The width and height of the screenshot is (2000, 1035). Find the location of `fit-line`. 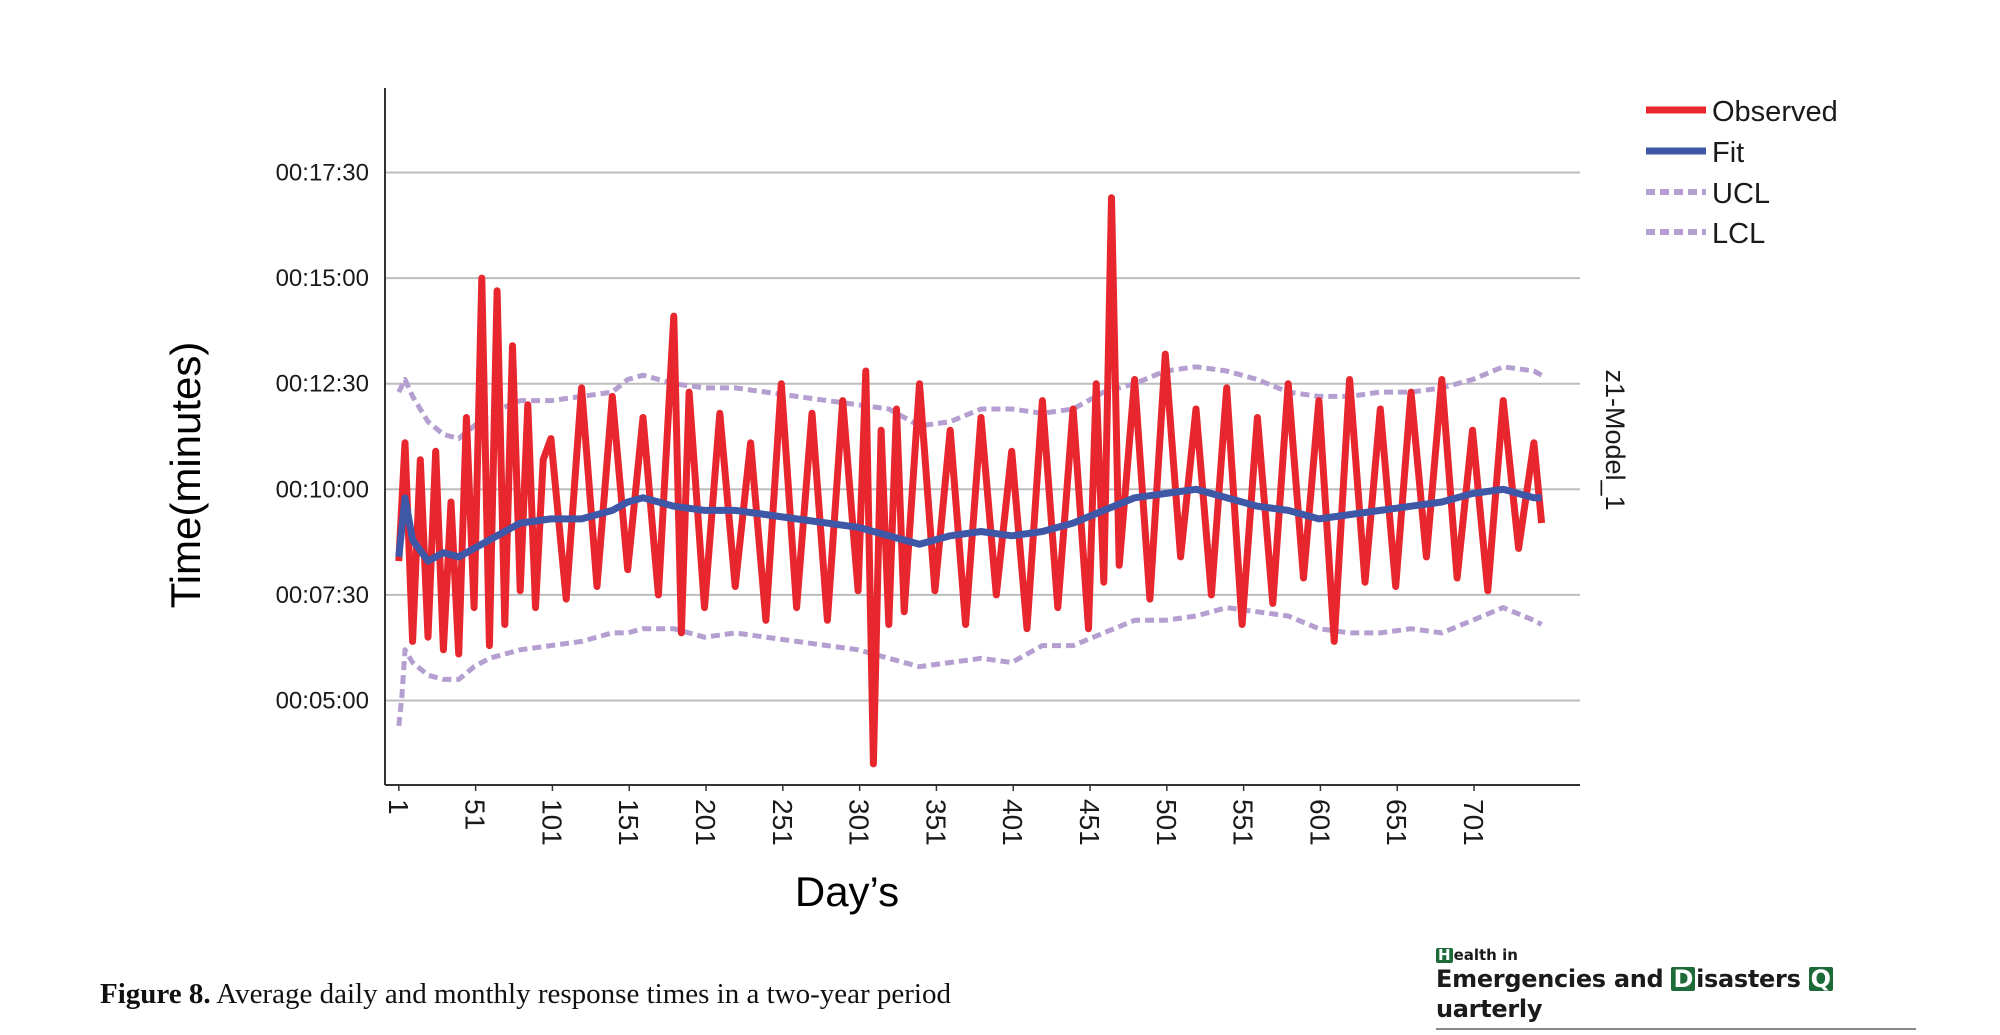

fit-line is located at coordinates (968, 525).